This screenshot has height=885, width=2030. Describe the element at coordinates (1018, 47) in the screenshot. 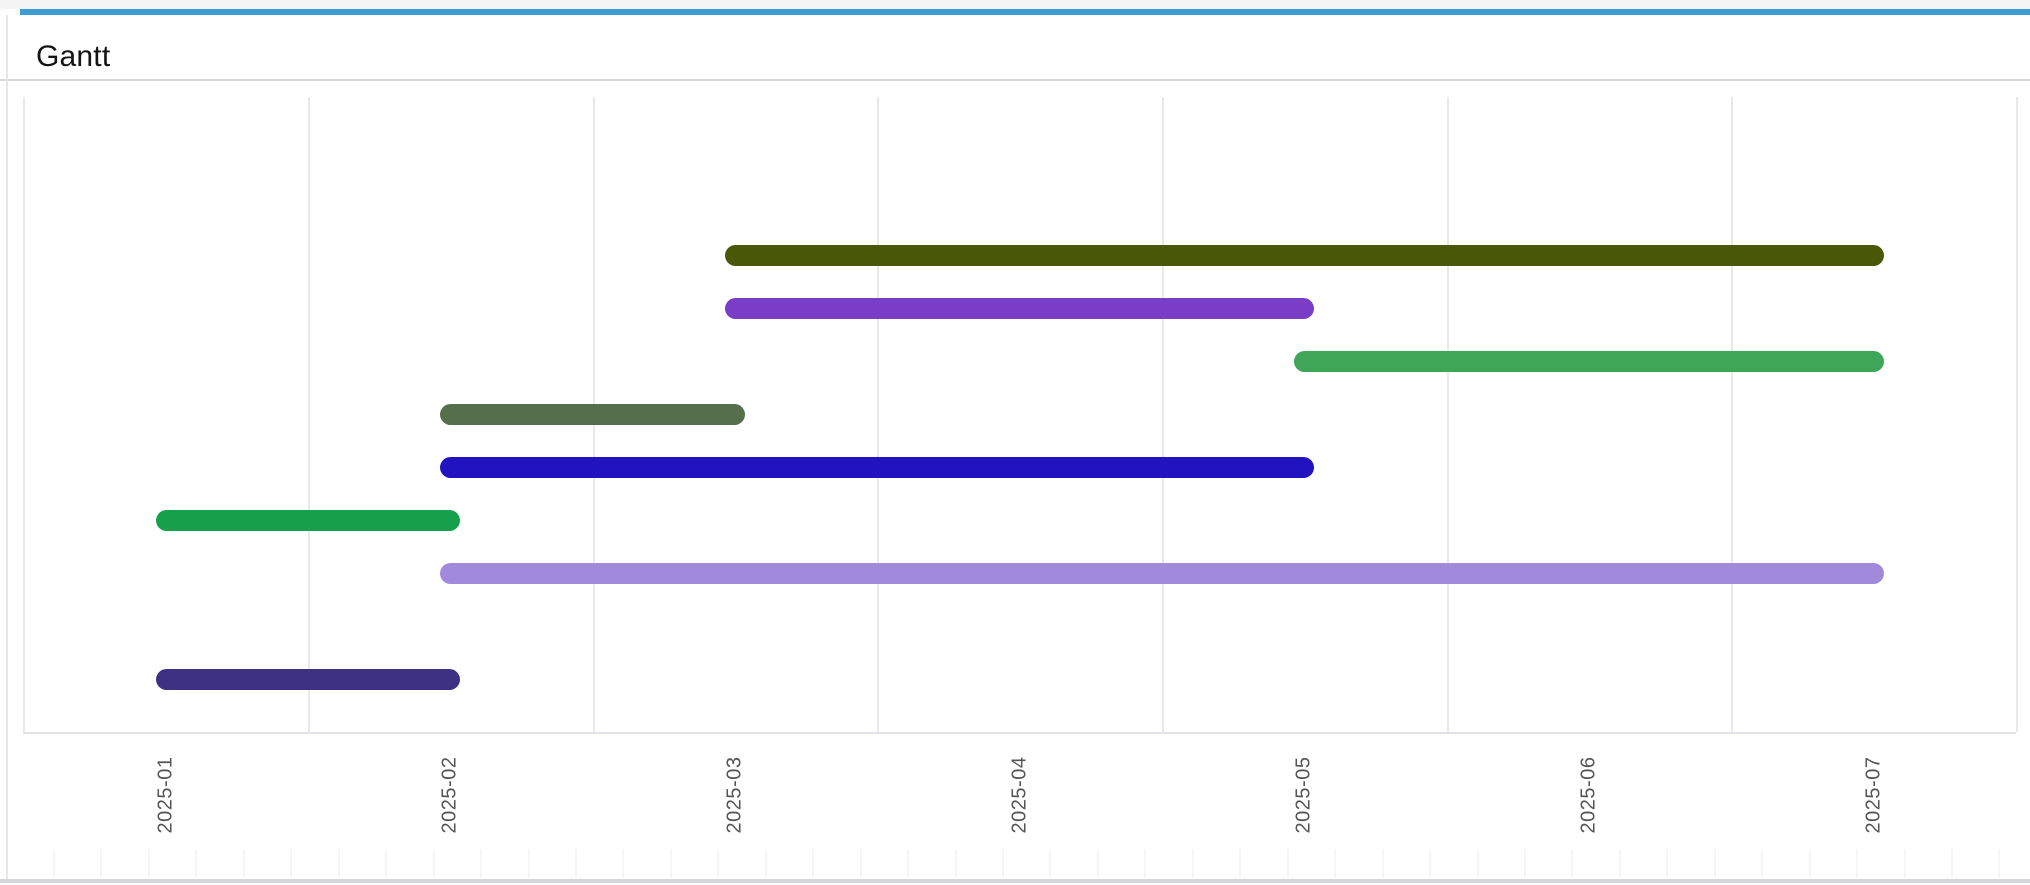

I see `panel-header: Gantt` at that location.